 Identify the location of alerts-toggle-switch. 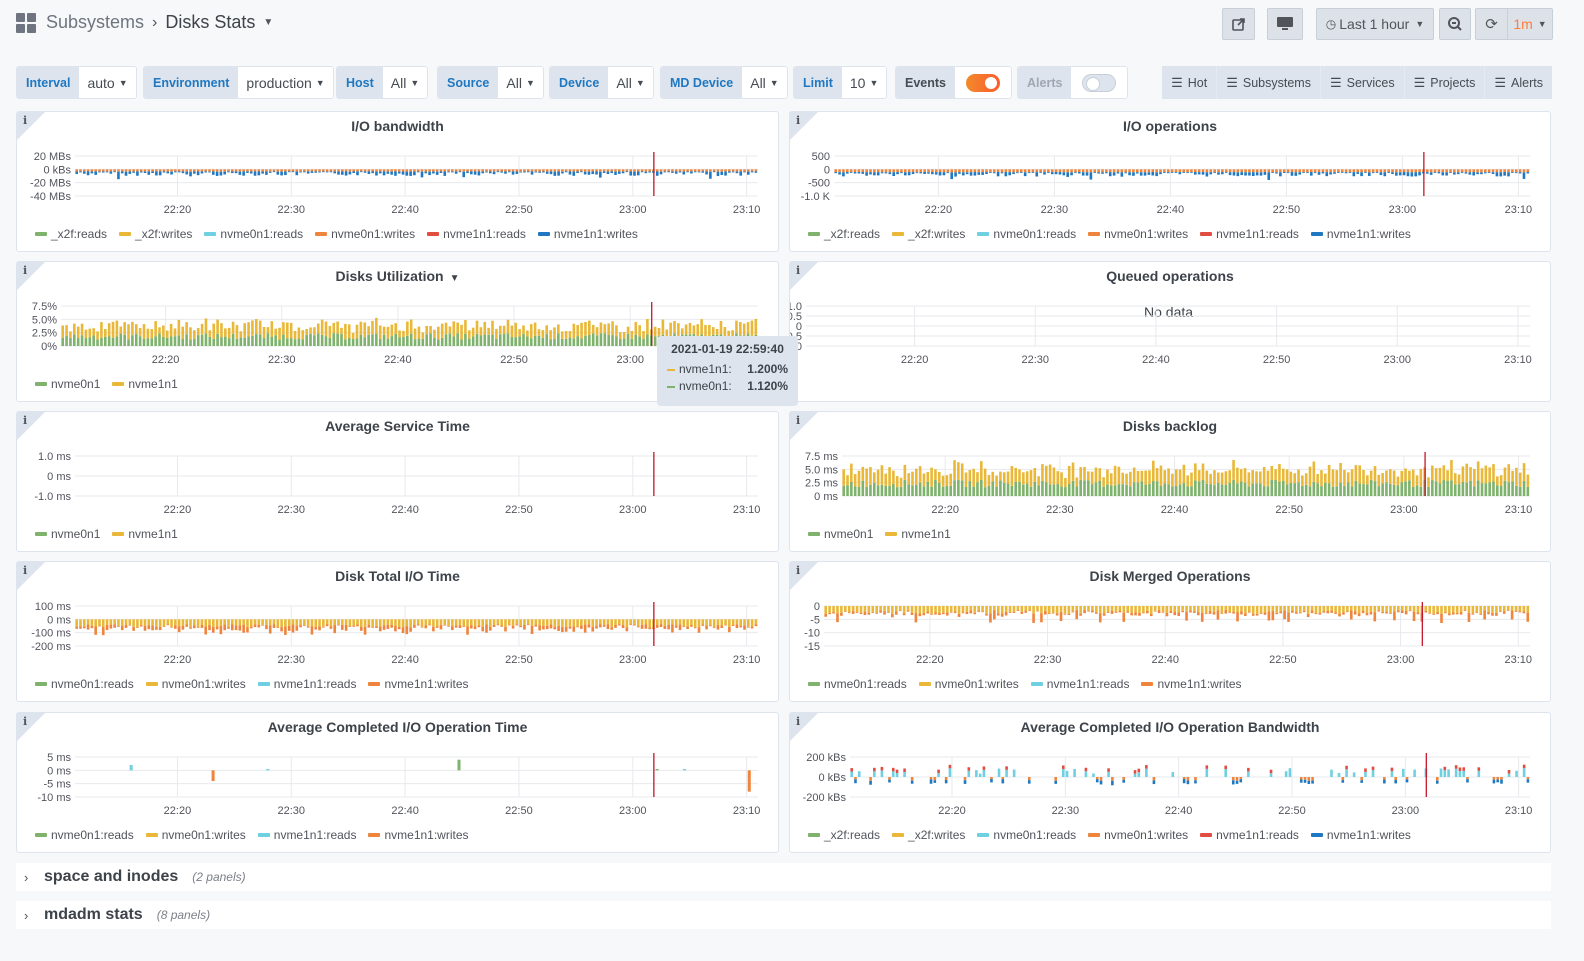
(1099, 82).